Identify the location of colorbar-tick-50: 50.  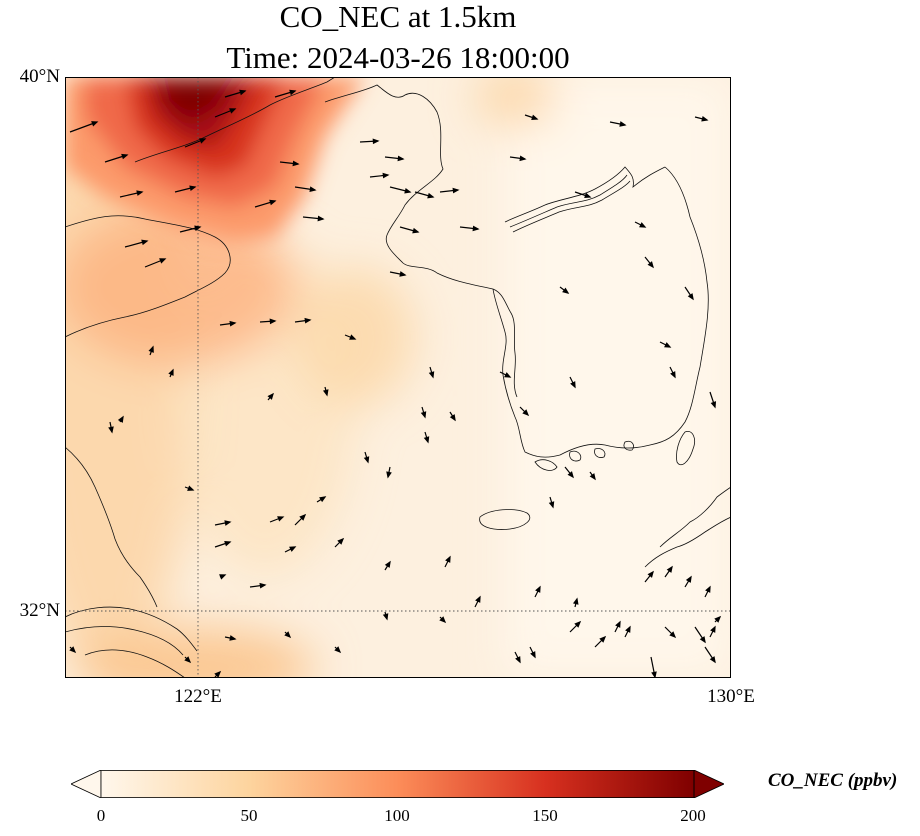
(249, 815).